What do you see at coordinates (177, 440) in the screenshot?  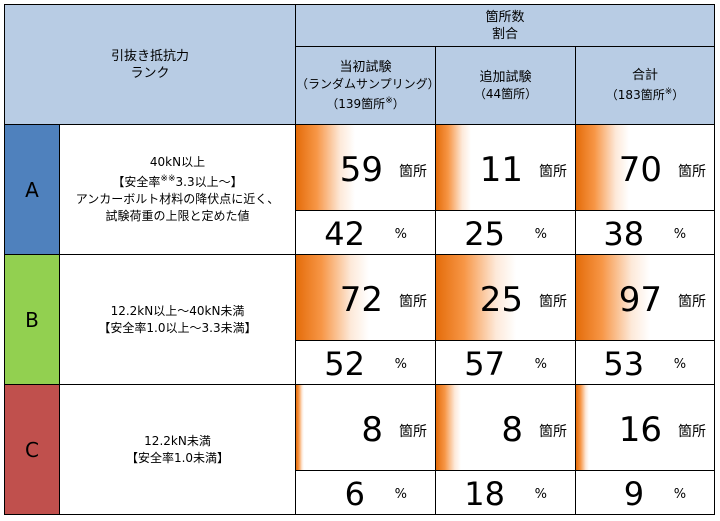 I see `desc-line: 12.2kN未満` at bounding box center [177, 440].